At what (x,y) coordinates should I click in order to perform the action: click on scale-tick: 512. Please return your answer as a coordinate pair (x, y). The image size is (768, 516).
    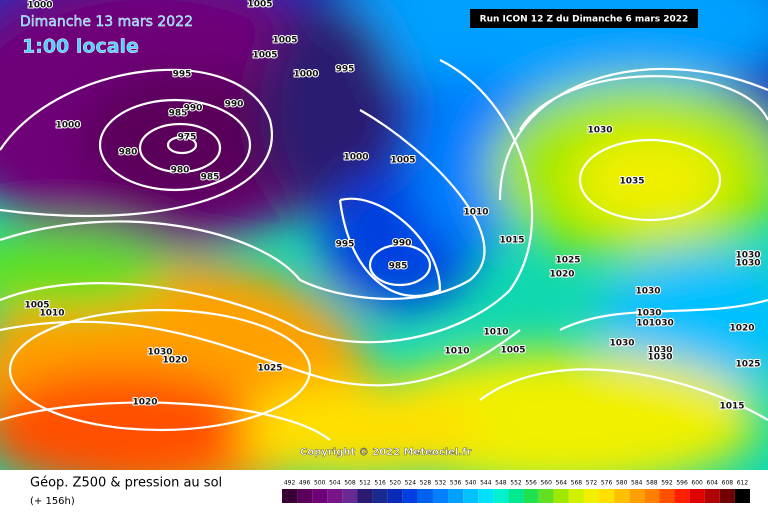
    Looking at the image, I should click on (365, 483).